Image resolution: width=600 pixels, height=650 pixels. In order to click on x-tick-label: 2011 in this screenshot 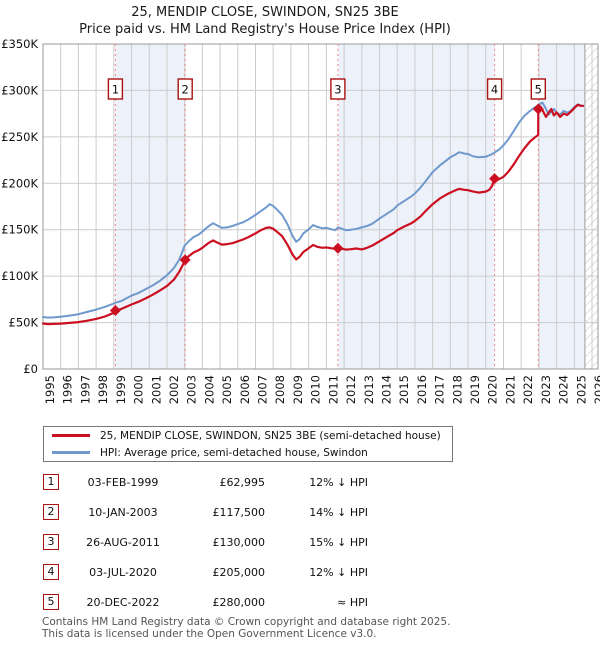, I will do `click(333, 389)`.